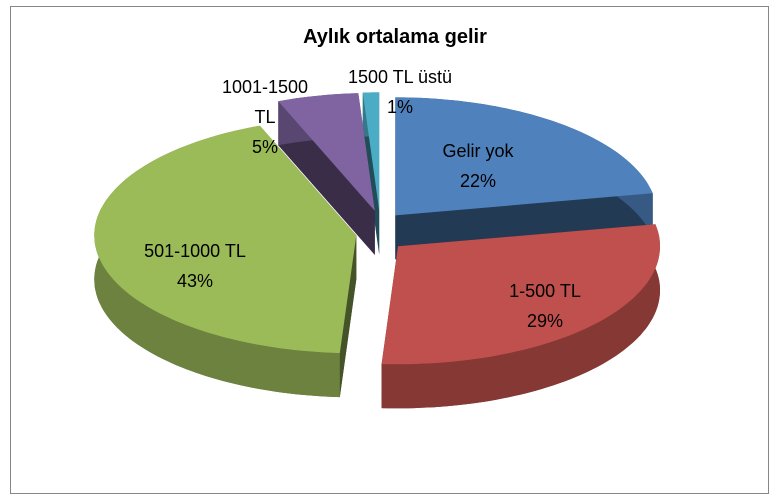 The image size is (779, 504). I want to click on label-category: Gelir yok, so click(478, 151).